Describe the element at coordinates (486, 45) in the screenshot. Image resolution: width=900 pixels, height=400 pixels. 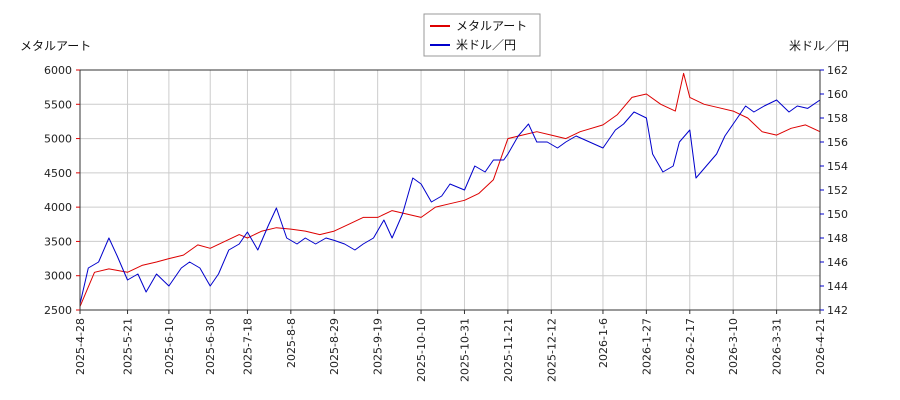
I see `legend-label-usd: 米ドル／円` at that location.